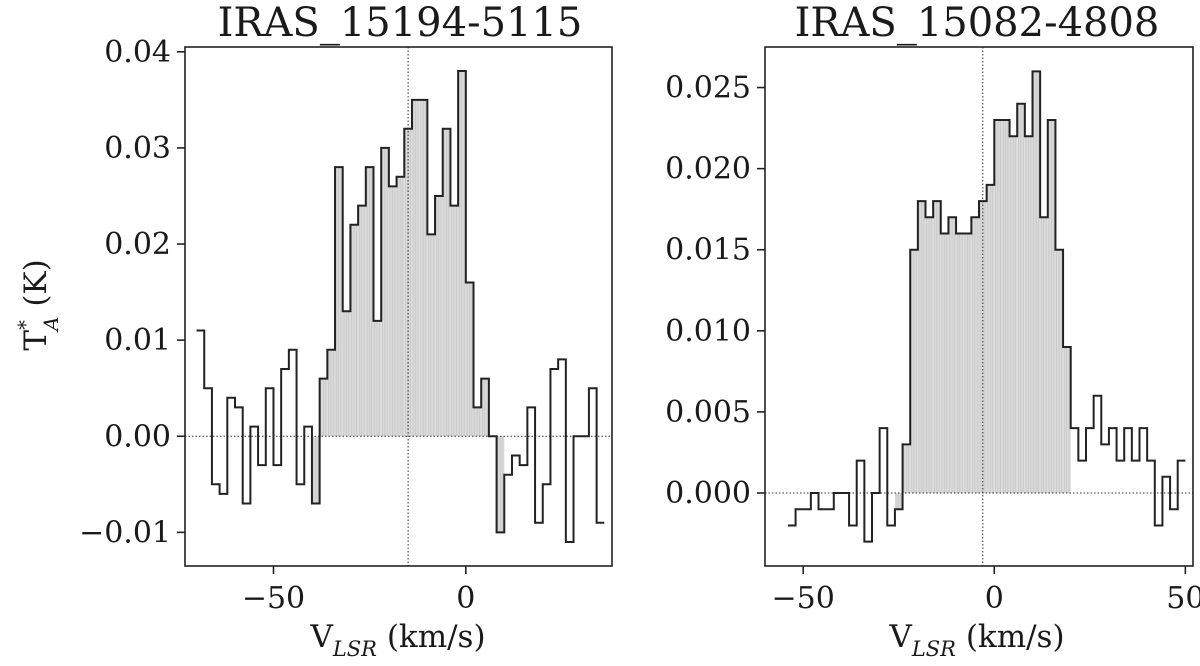  Describe the element at coordinates (36, 340) in the screenshot. I see `y-axis-label-main: T` at that location.